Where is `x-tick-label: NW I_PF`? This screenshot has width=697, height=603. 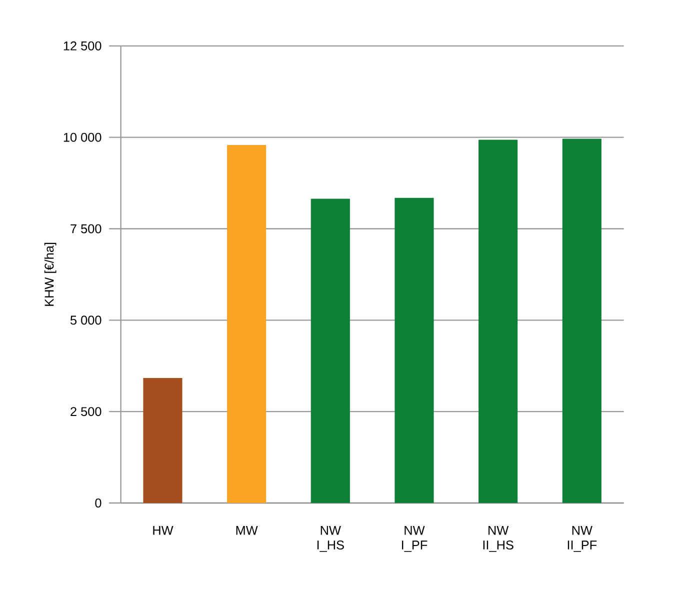
x-tick-label: NW I_PF is located at coordinates (415, 539).